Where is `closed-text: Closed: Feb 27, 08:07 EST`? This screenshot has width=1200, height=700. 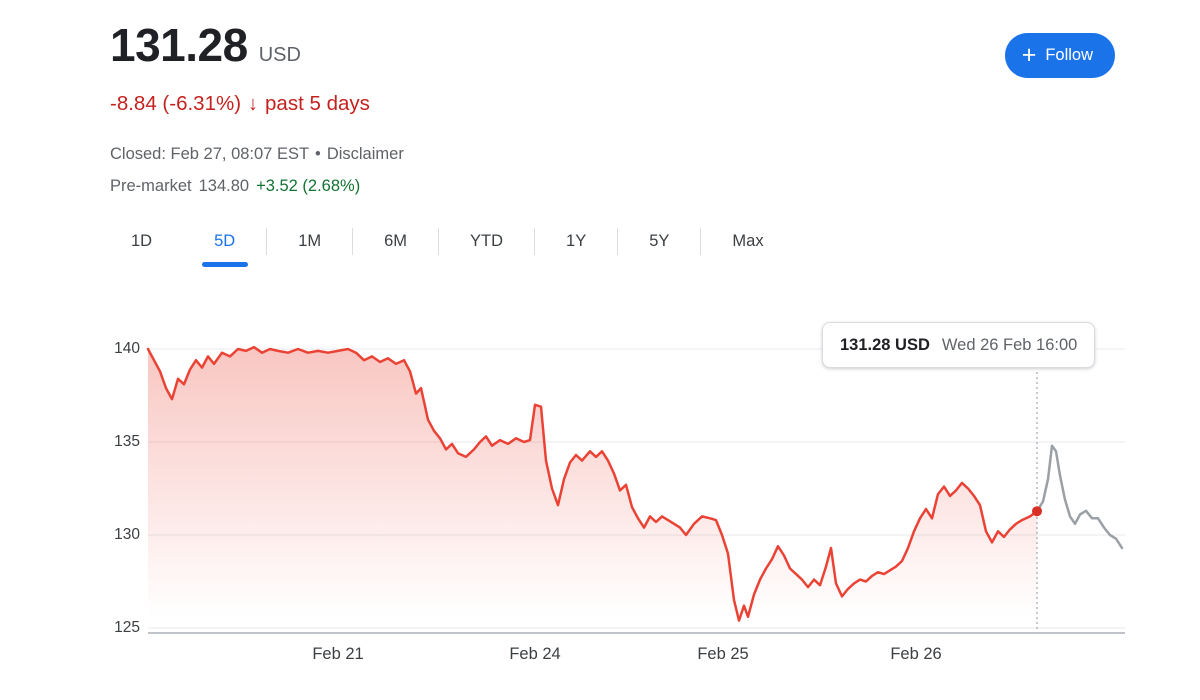
closed-text: Closed: Feb 27, 08:07 EST is located at coordinates (210, 154).